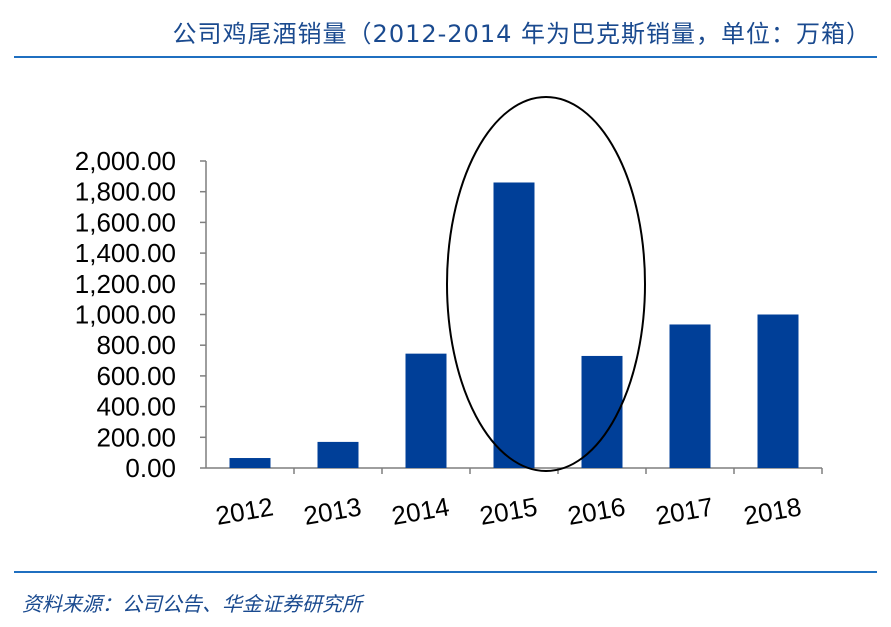 This screenshot has height=627, width=891. Describe the element at coordinates (136, 376) in the screenshot. I see `y-tick-label: 600.00` at that location.